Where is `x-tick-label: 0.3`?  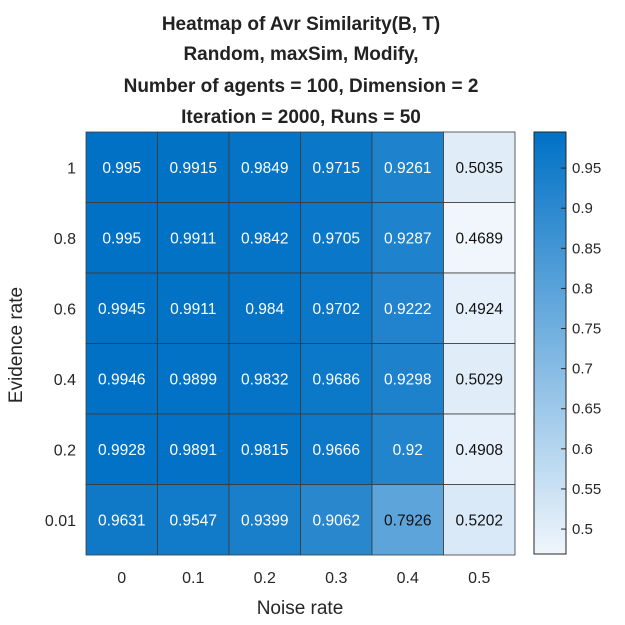 x-tick-label: 0.3 is located at coordinates (336, 578).